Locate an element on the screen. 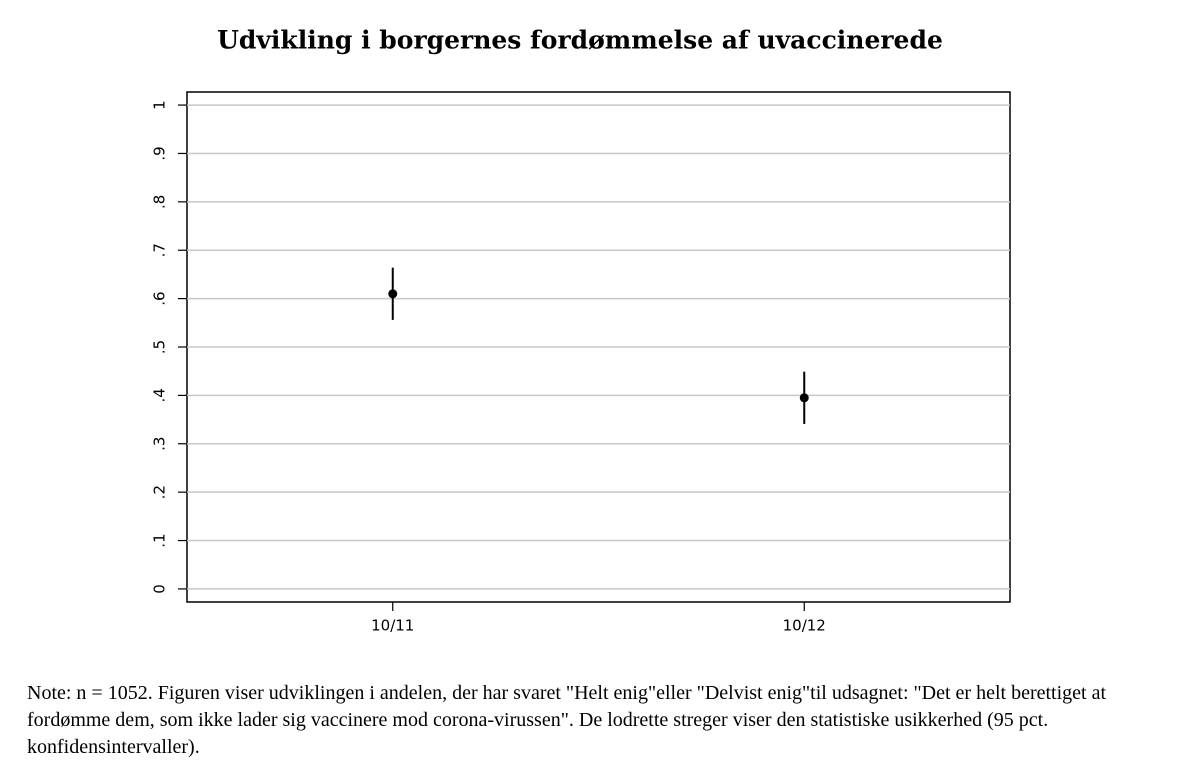 Image resolution: width=1200 pixels, height=774 pixels. y-tick-label: .5 is located at coordinates (160, 347).